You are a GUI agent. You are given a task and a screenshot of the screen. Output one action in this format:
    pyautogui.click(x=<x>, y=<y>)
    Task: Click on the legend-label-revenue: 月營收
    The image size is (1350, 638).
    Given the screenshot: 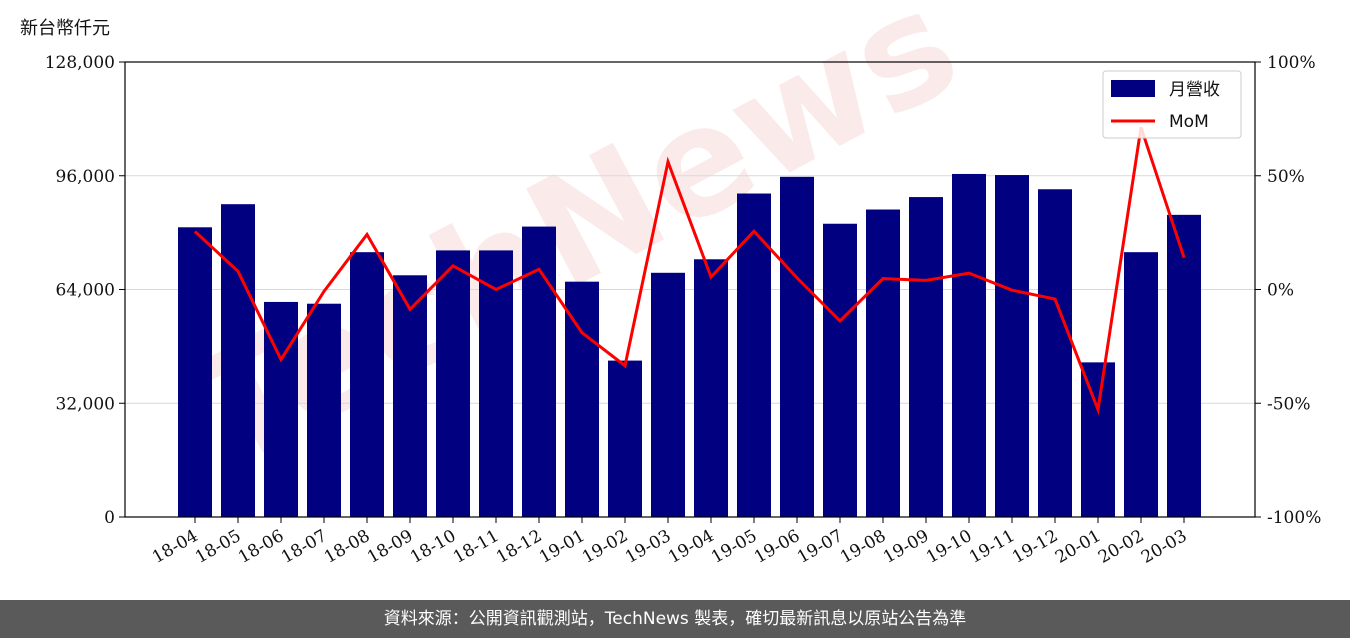 What is the action you would take?
    pyautogui.click(x=1194, y=90)
    